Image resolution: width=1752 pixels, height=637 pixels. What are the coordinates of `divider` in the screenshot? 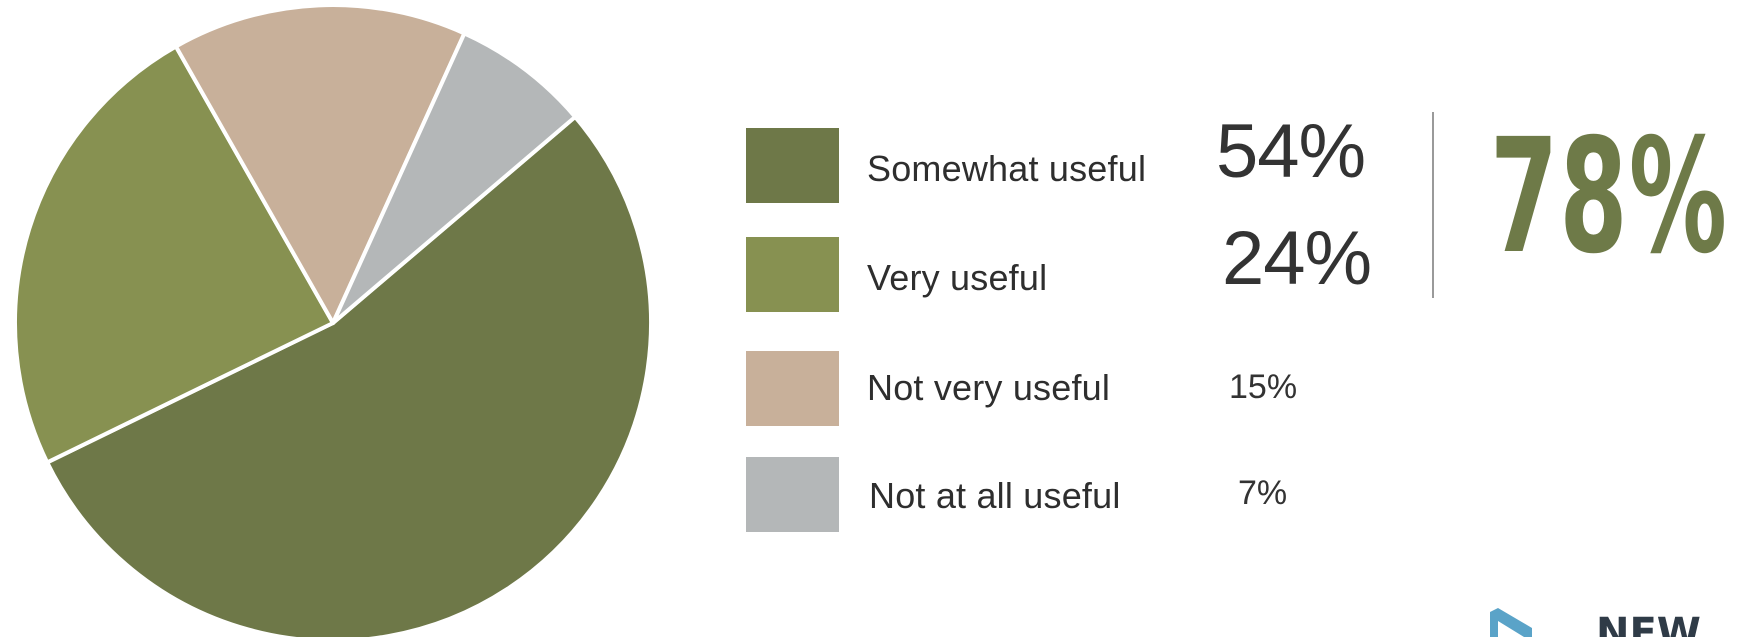 It's located at (1433, 205).